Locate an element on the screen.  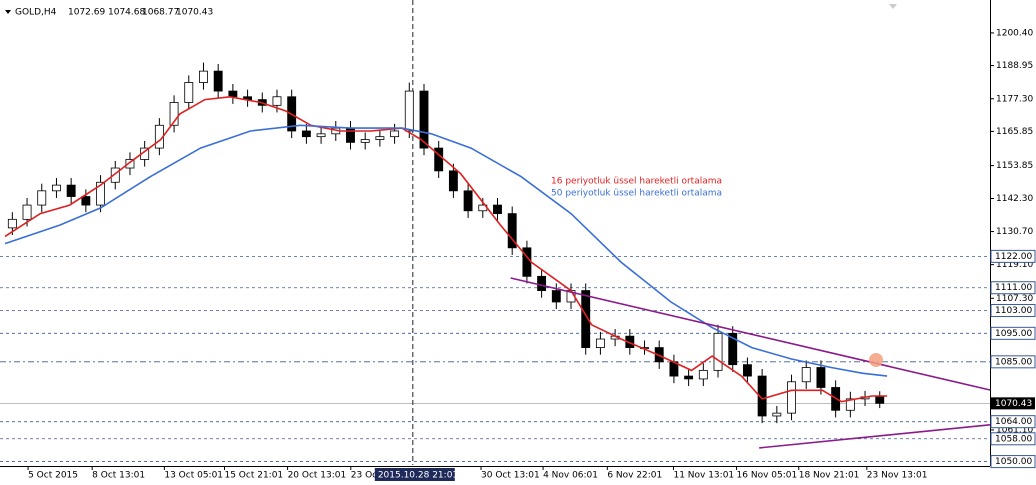
x-tick-label: 18 Nov 21:01 is located at coordinates (829, 476).